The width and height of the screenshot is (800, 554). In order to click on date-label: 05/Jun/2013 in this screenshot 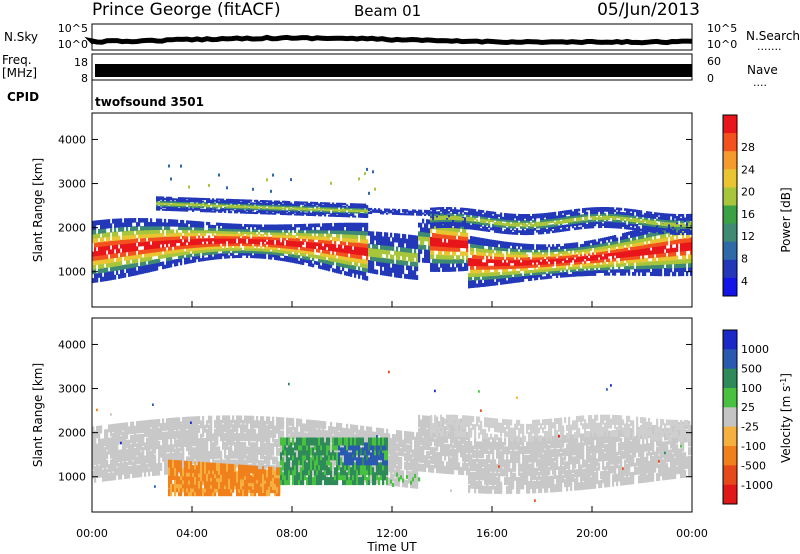, I will do `click(648, 10)`.